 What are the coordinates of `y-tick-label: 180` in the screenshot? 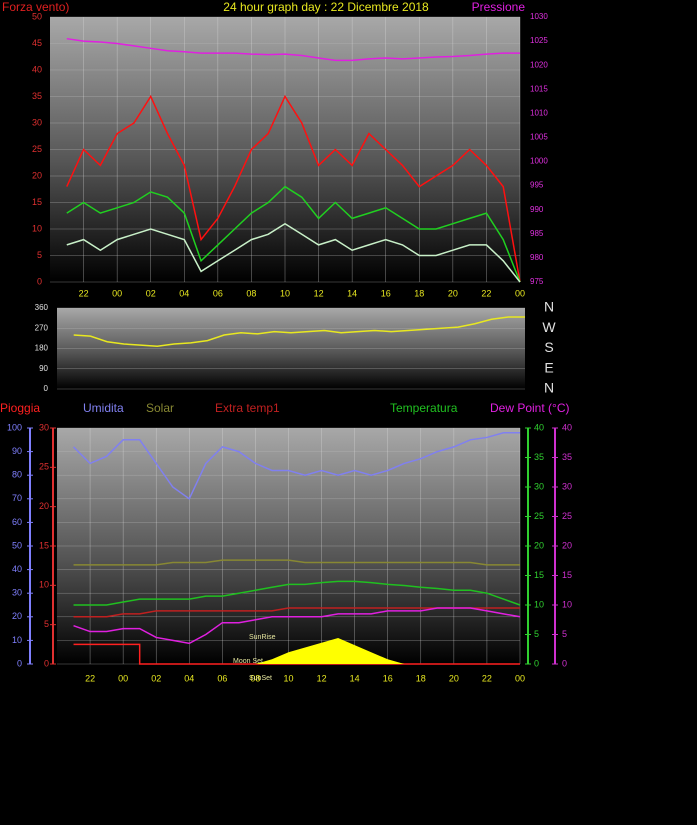 It's located at (42, 348).